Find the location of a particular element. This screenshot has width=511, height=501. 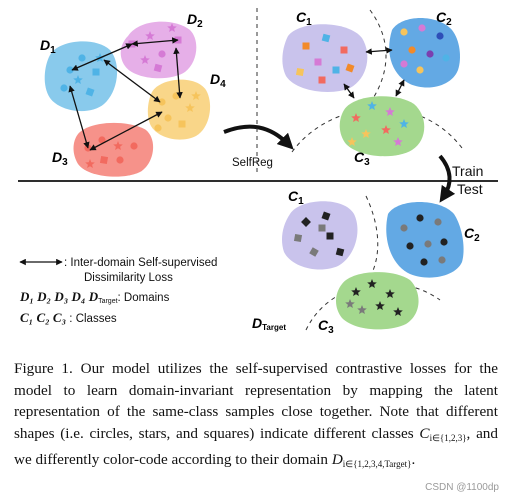

train-to-test-arrow is located at coordinates (447, 178).